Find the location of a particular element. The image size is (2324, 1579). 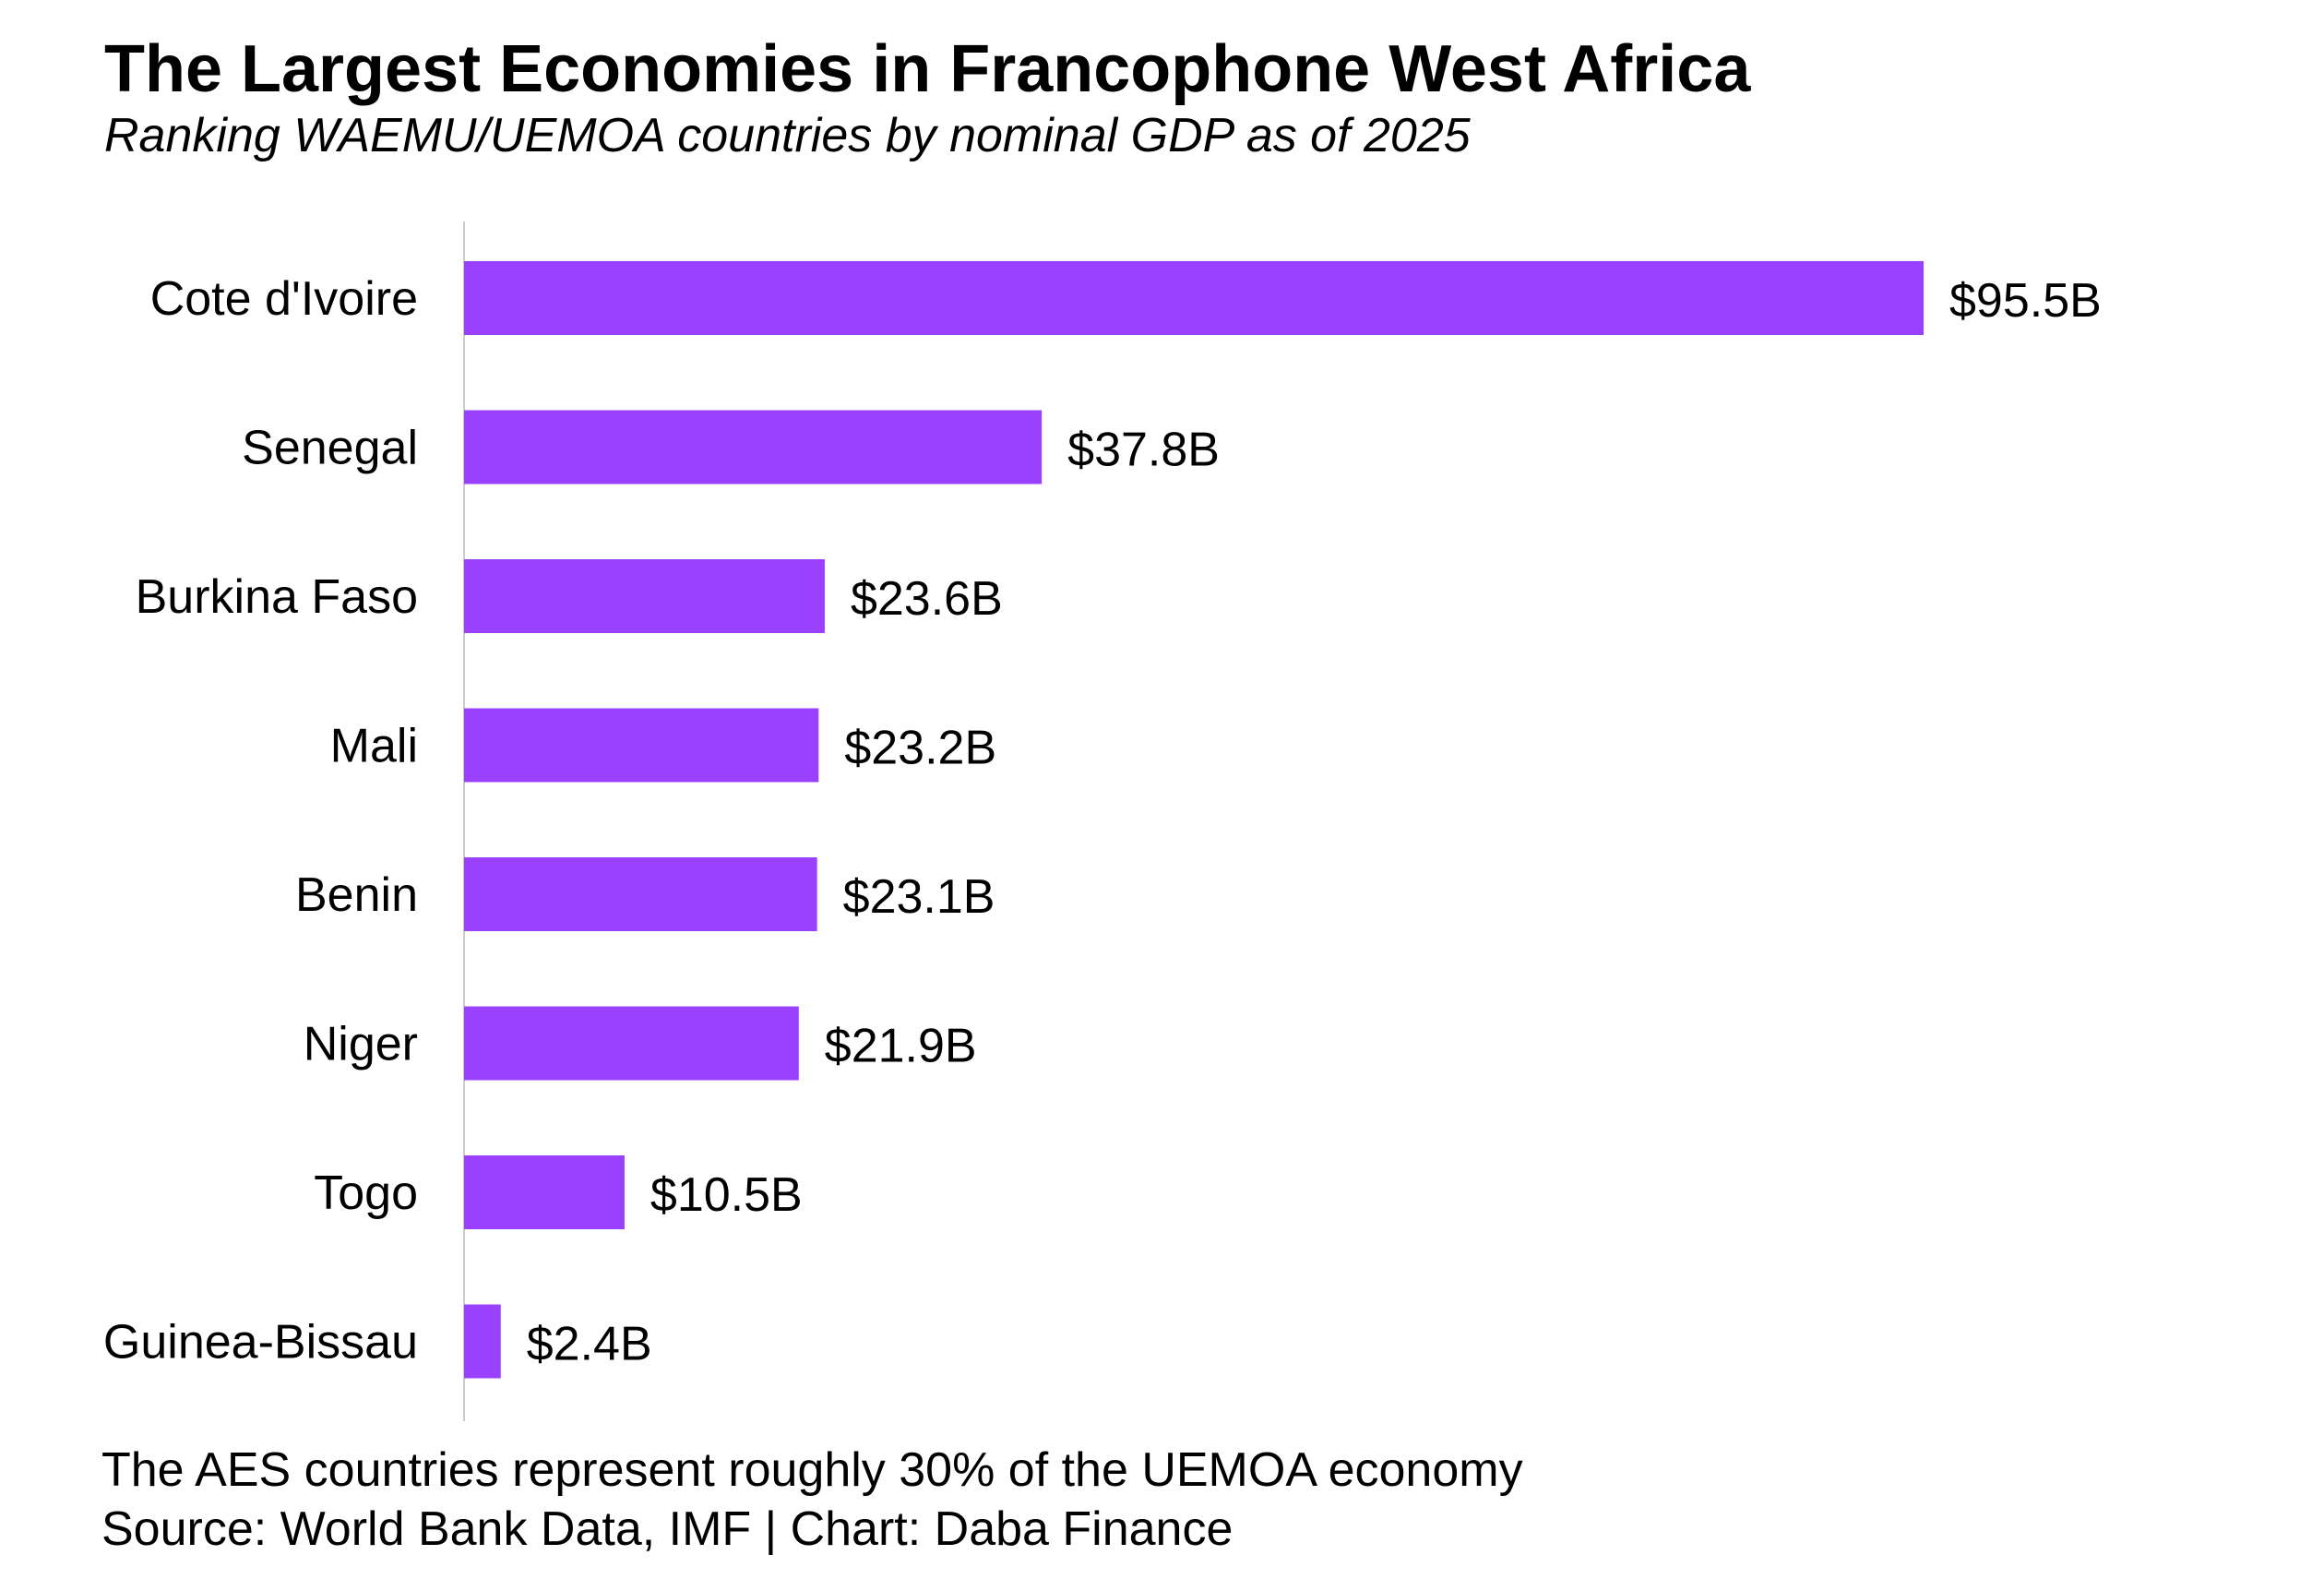

value-label: $23.1B is located at coordinates (919, 897).